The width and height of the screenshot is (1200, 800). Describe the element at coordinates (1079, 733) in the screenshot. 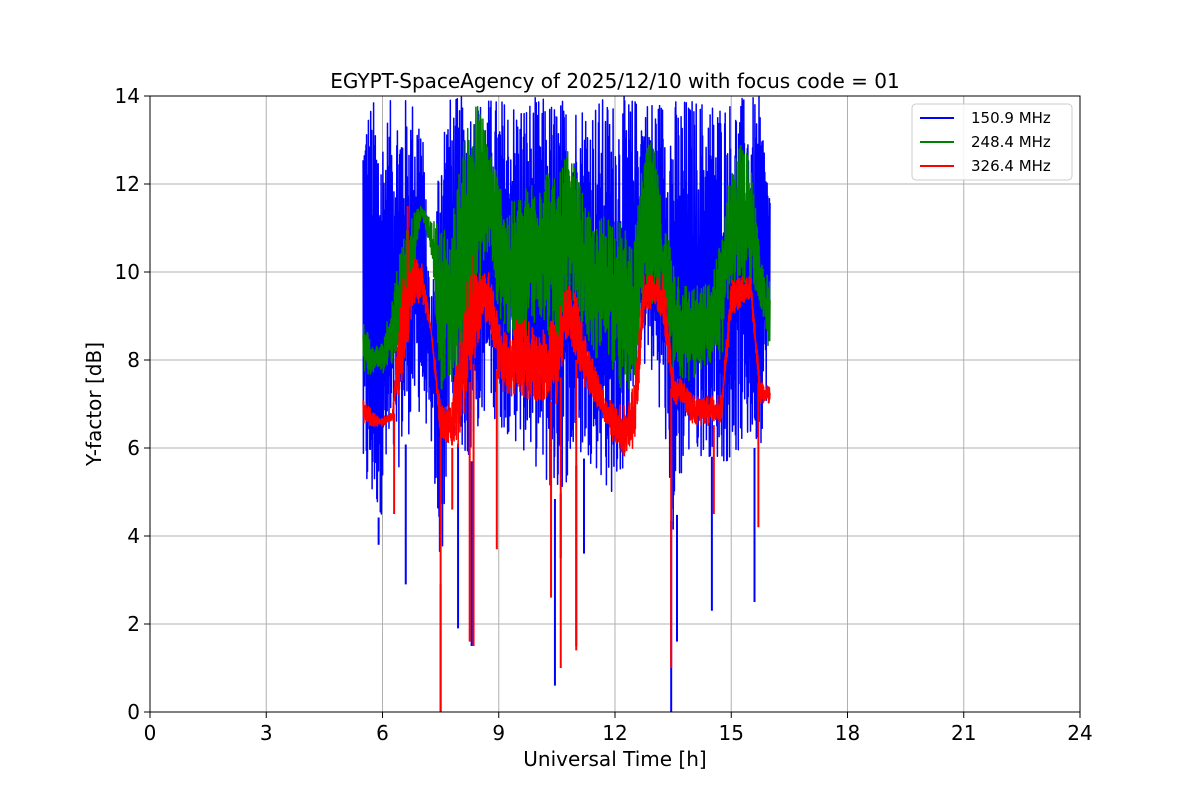

I see `x-tick-label: 24` at that location.